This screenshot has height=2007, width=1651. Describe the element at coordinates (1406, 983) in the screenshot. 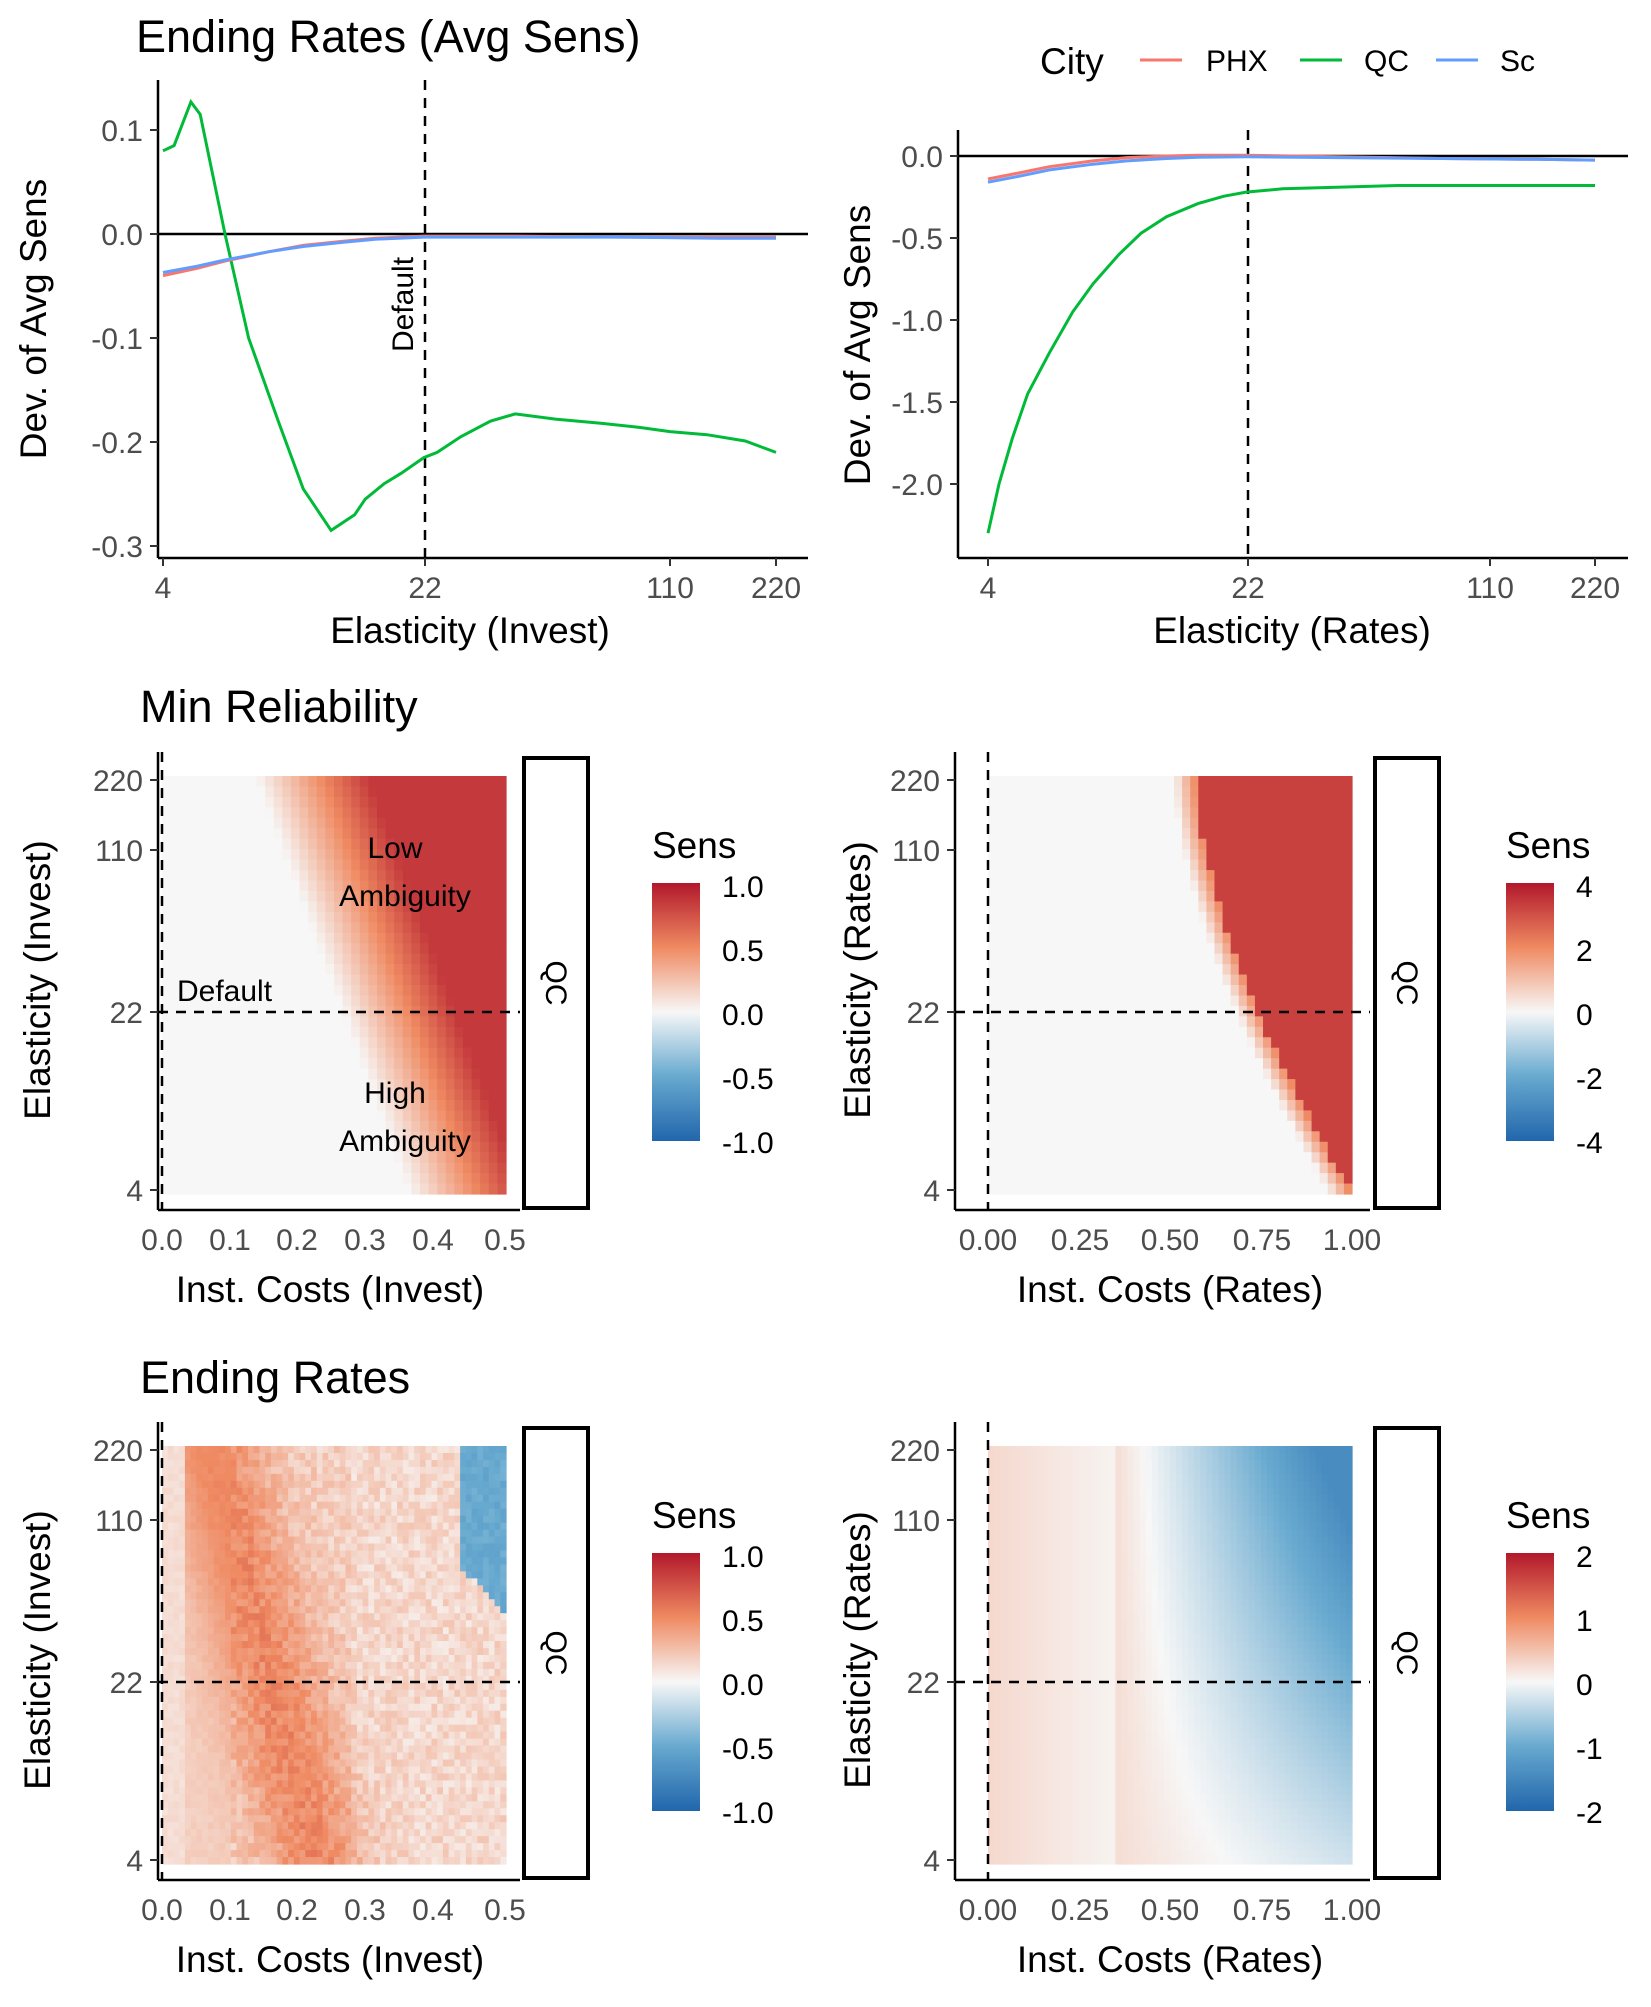

I see `facet-label: QC` at that location.